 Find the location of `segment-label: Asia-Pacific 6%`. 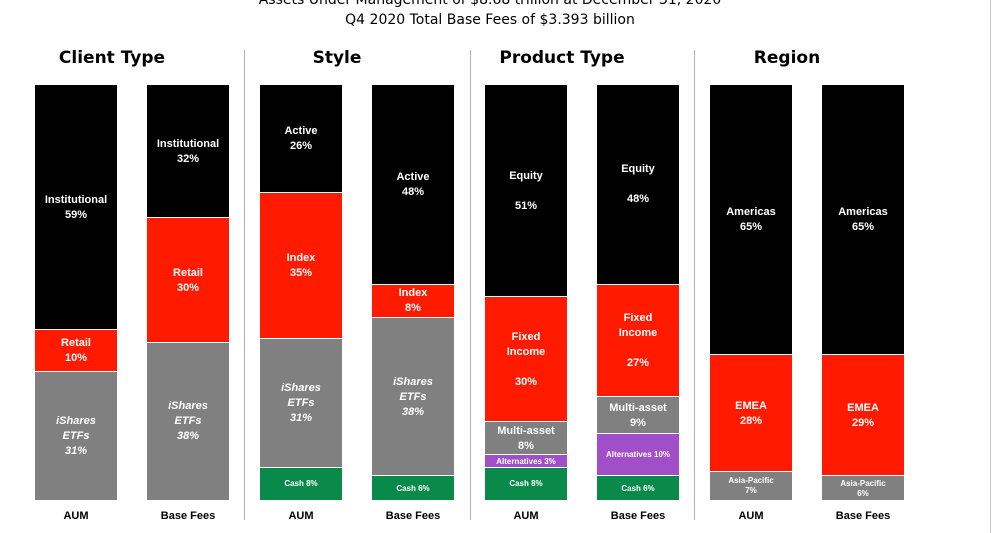

segment-label: Asia-Pacific 6% is located at coordinates (863, 488).